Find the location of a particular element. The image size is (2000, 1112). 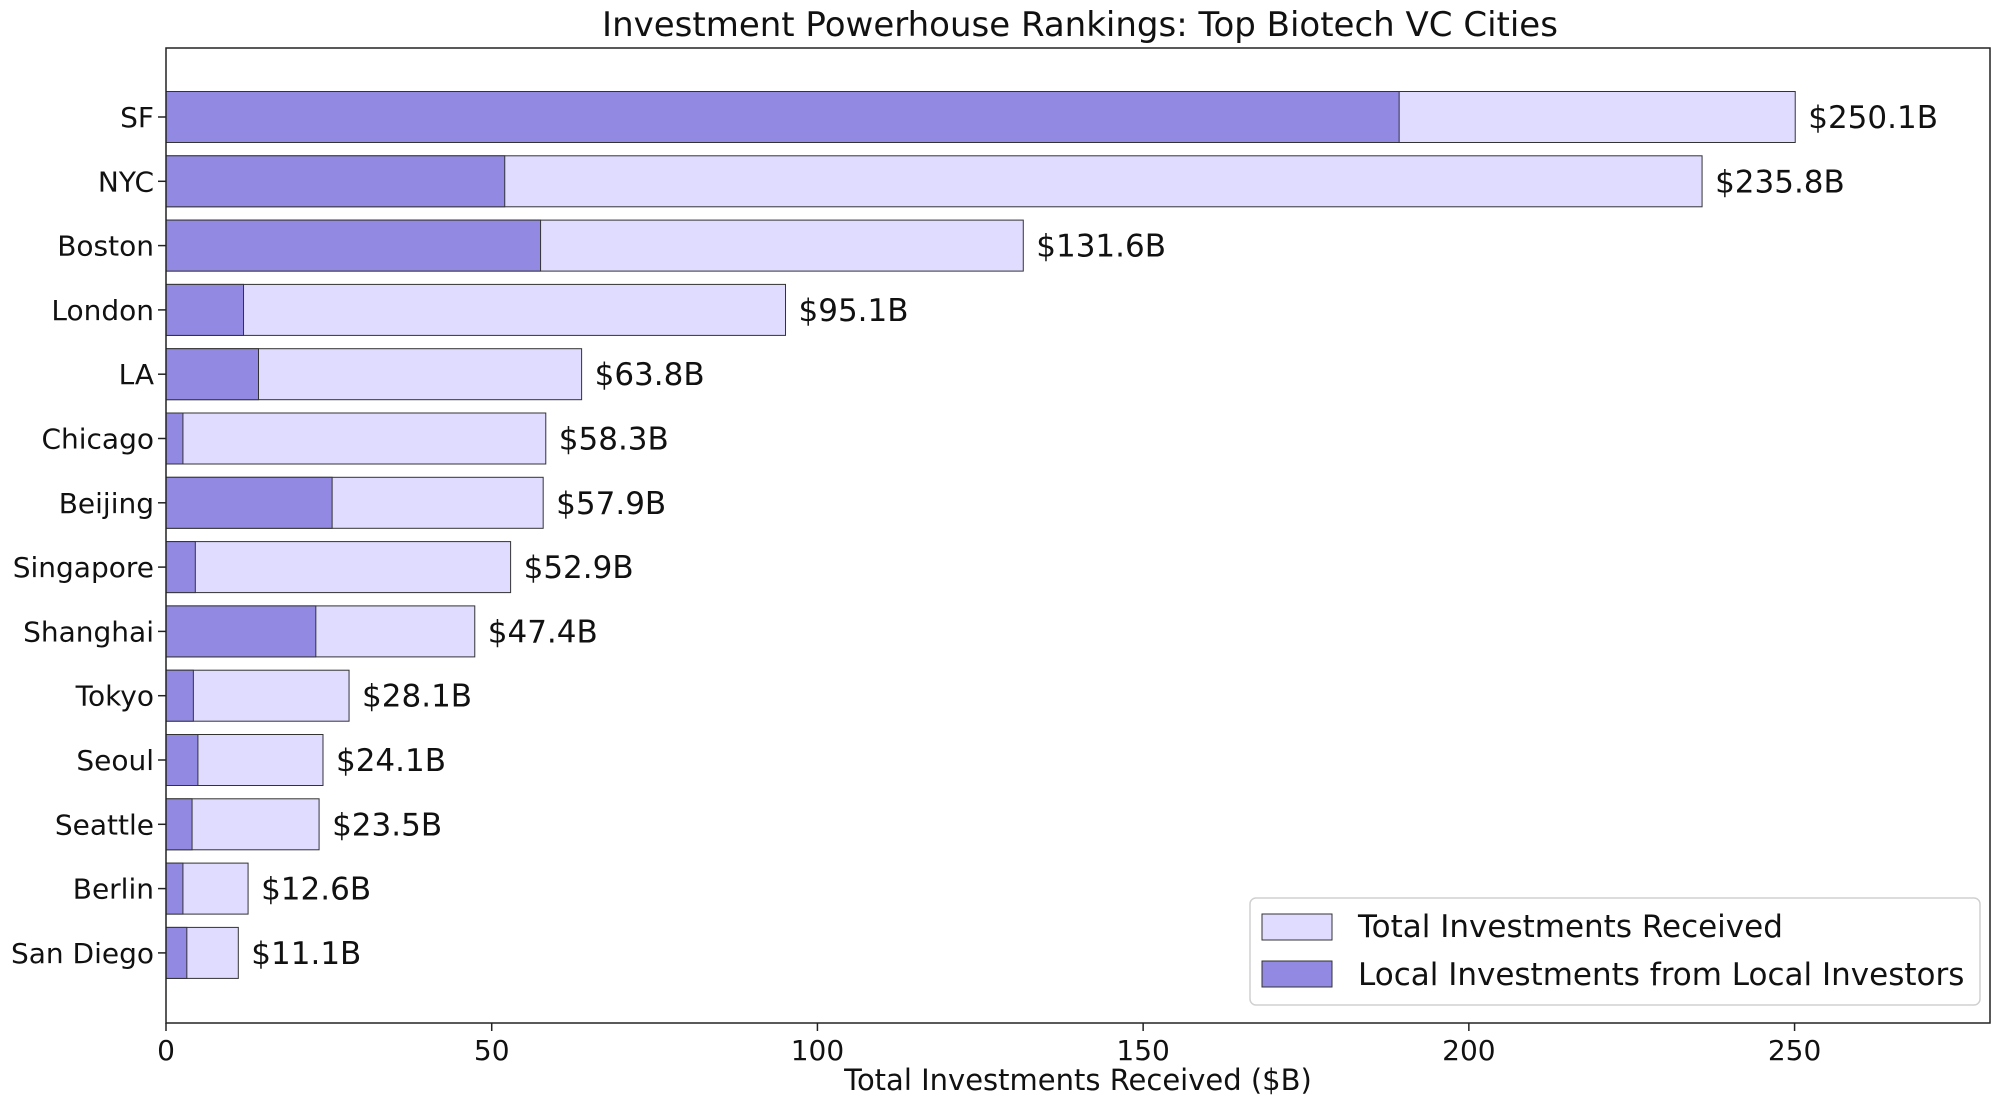

y-tick-label: Tokyo is located at coordinates (114, 696).